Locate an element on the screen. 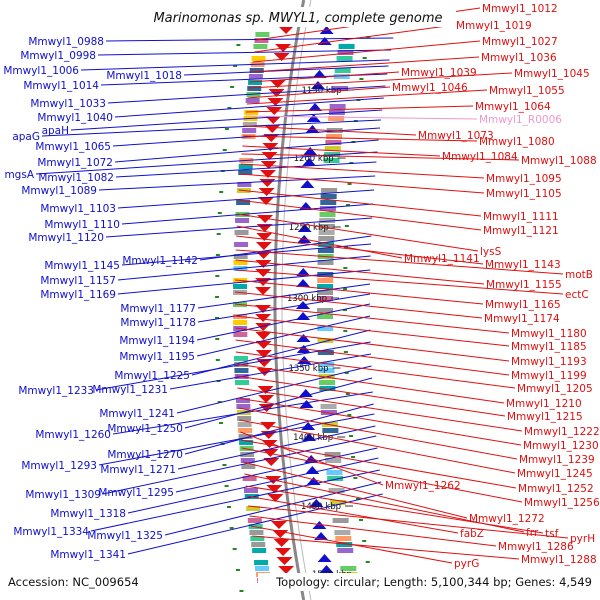 The height and width of the screenshot is (600, 600). left-gene-label: Mmwyl1_1040 is located at coordinates (75, 118).